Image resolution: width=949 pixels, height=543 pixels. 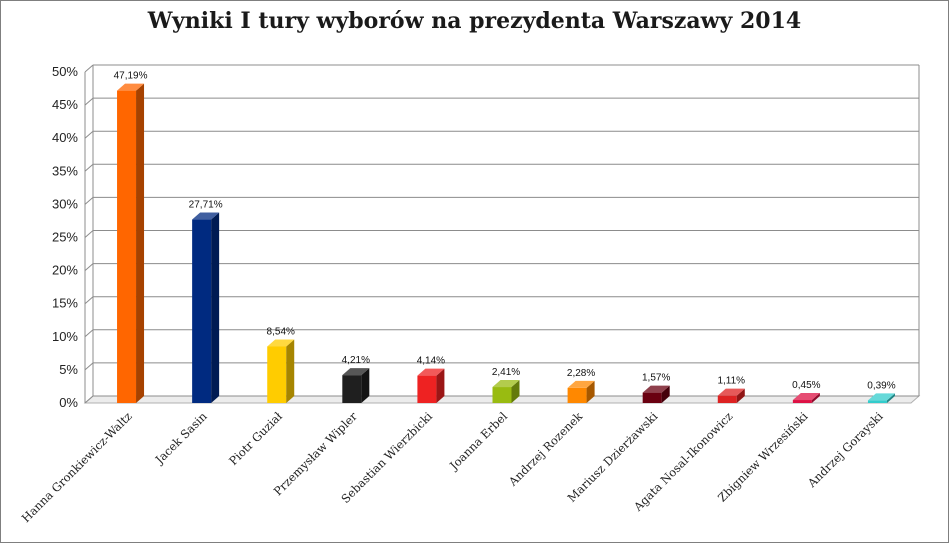 I want to click on x-tick-label: Hanna Gronkiewicz-Waltz, so click(x=77, y=467).